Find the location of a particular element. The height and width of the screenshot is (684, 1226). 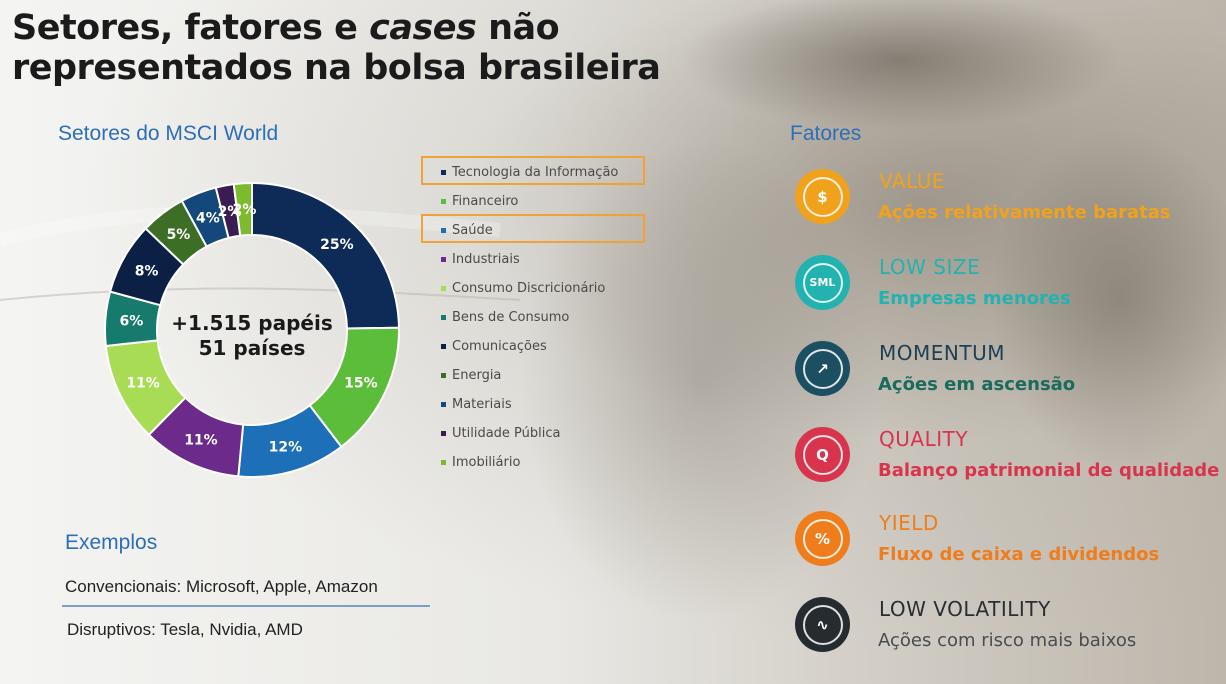

examples-divider is located at coordinates (246, 606).